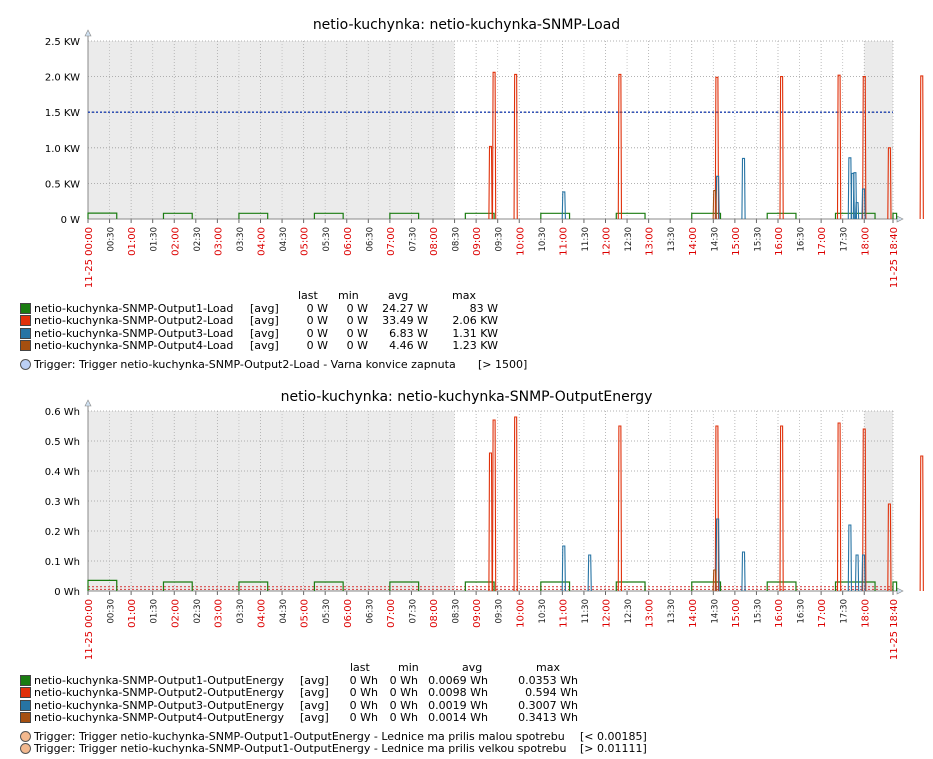  Describe the element at coordinates (62, 472) in the screenshot. I see `y-tick-label: 0.4 Wh` at that location.